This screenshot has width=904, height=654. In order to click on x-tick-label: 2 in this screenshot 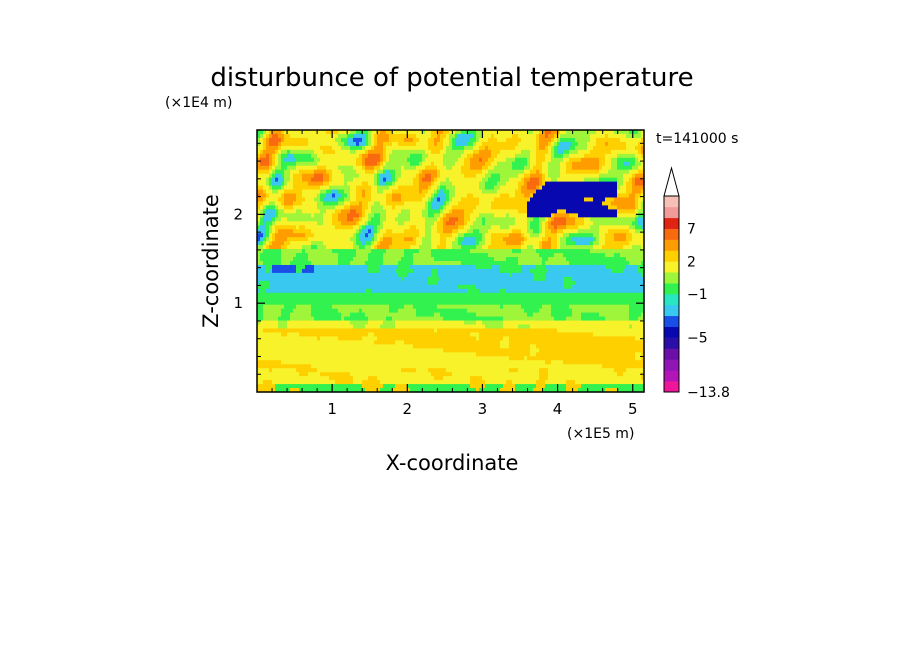, I will do `click(408, 409)`.